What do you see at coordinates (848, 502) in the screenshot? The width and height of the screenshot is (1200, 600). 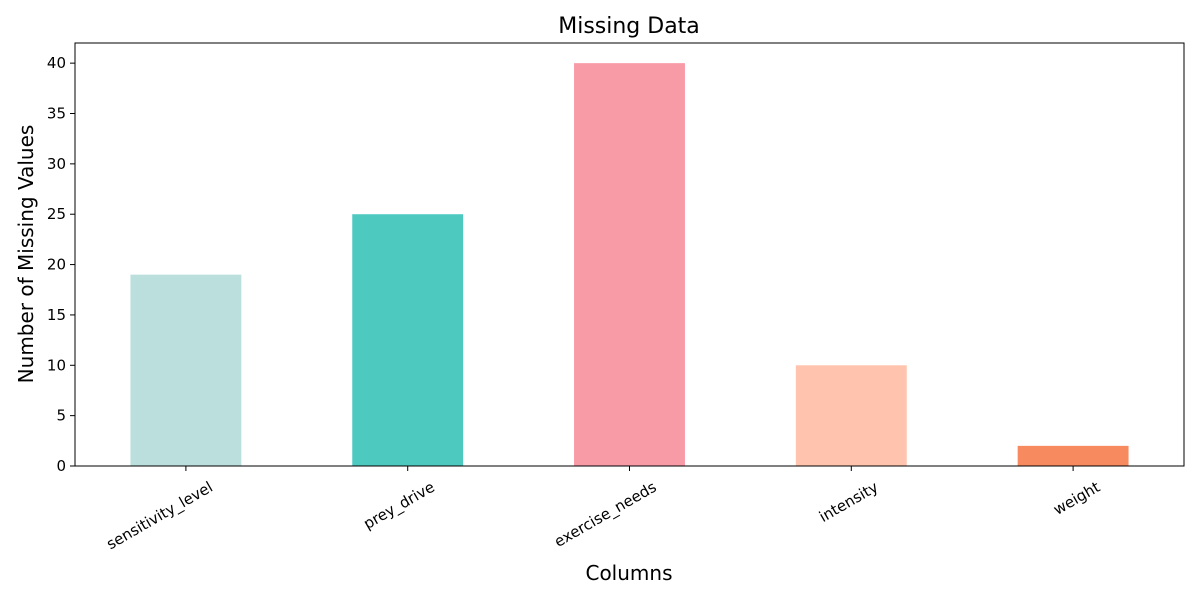 I see `x-tick-label: intensity` at bounding box center [848, 502].